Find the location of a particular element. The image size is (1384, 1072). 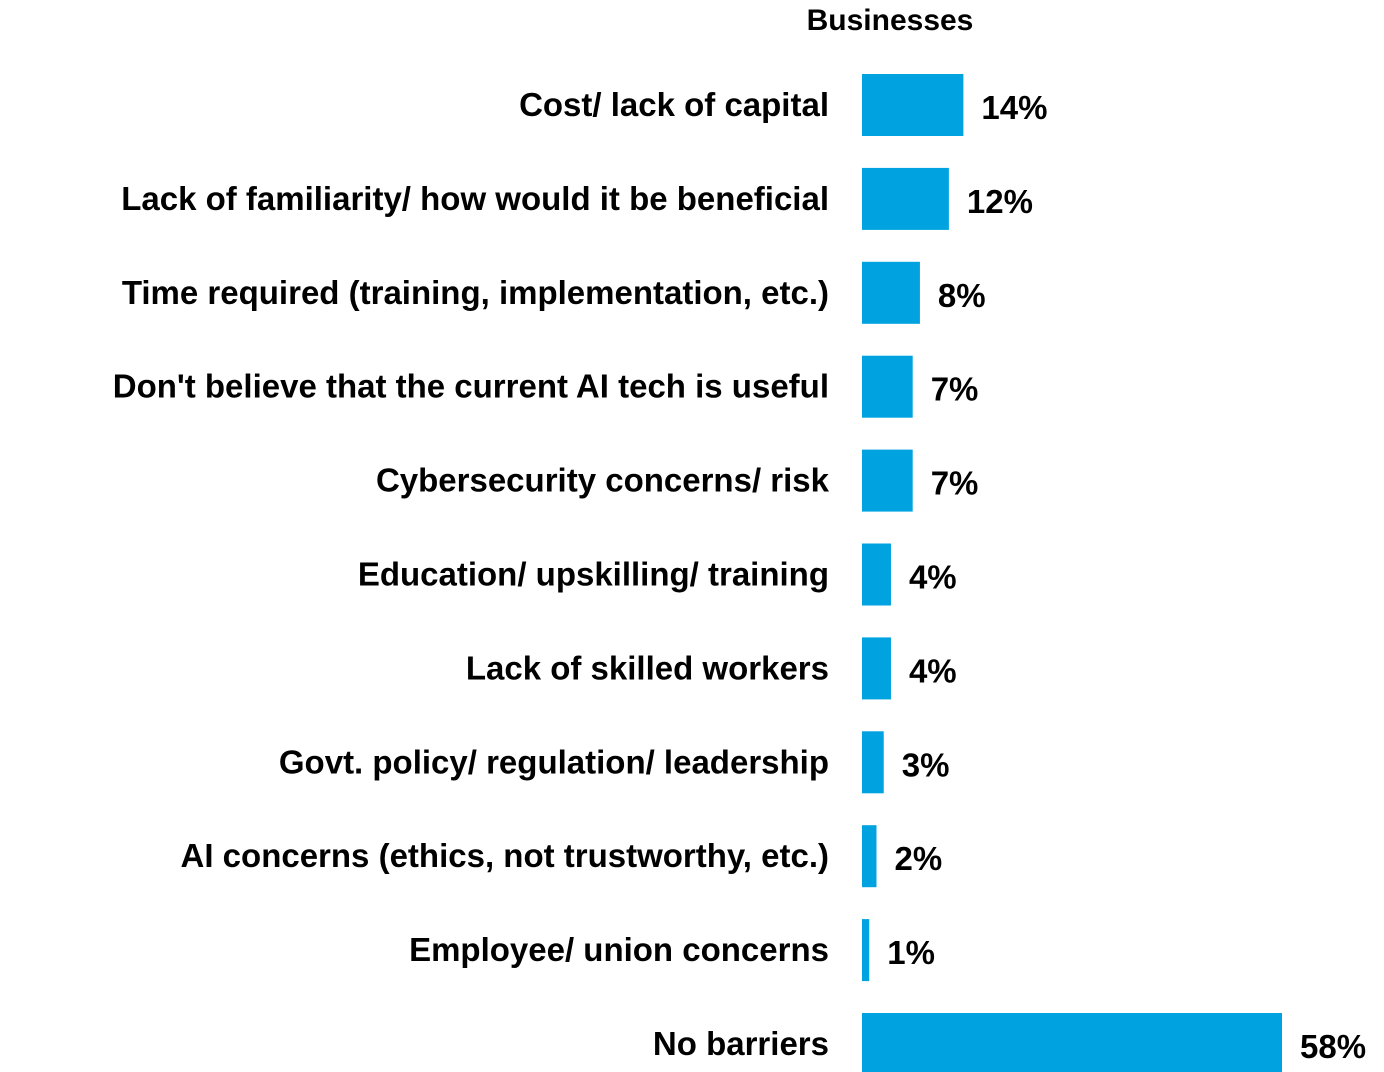

bar-row: Cybersecurity concerns/ risk 7% is located at coordinates (677, 480).